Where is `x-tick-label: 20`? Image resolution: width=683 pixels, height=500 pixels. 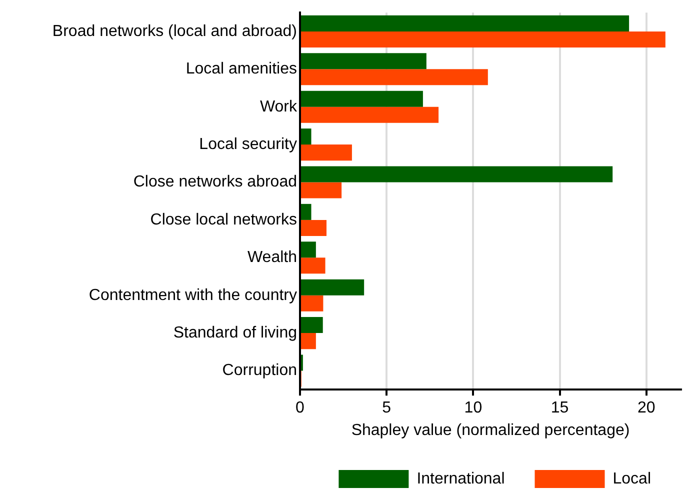 x-tick-label: 20 is located at coordinates (646, 408).